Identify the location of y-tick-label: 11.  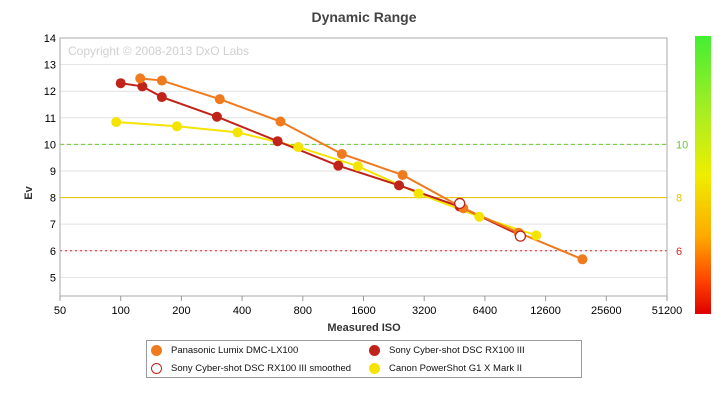
(50, 119).